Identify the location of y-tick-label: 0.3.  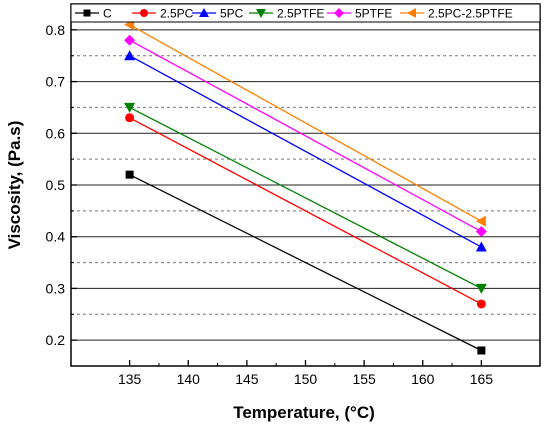
(56, 288).